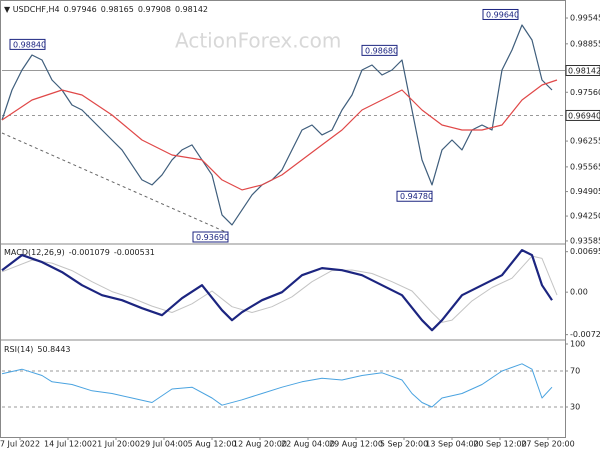 This screenshot has height=454, width=600. I want to click on y-tick-label: 70, so click(575, 371).